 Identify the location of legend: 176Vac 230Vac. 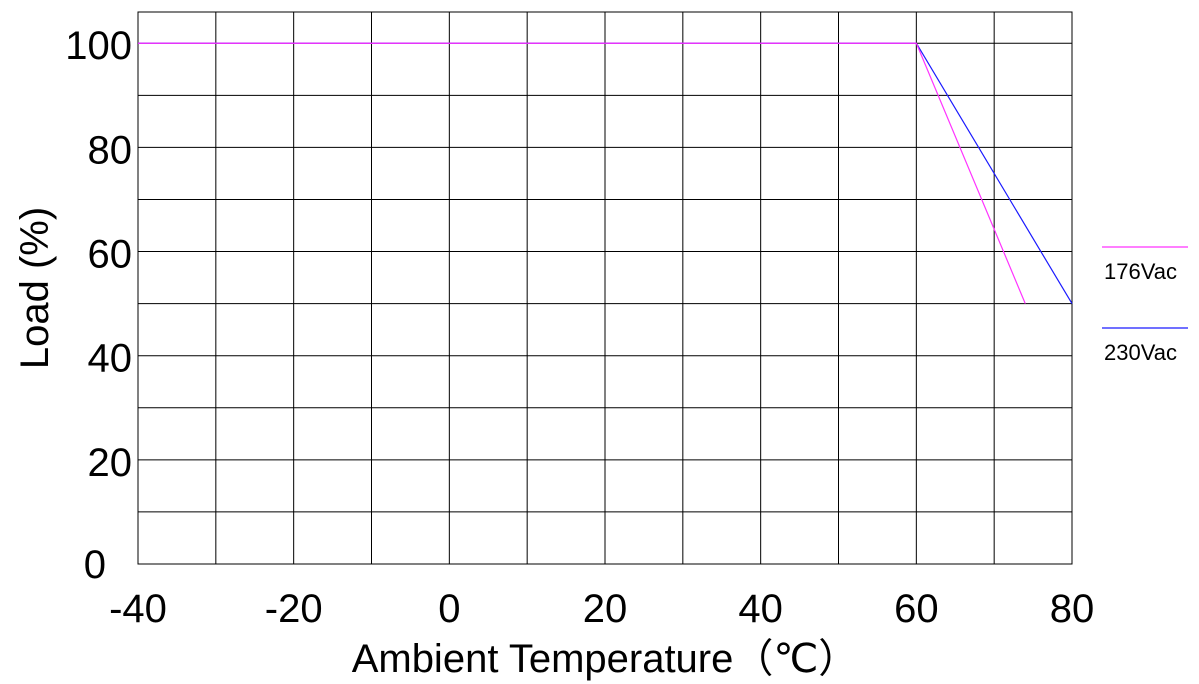
(1145, 305).